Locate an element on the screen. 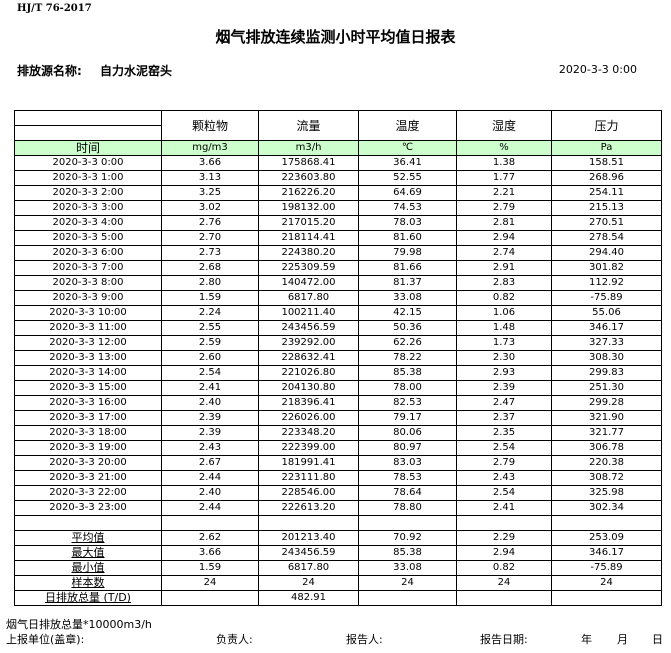 The image size is (671, 653). cell-value: 308.72 is located at coordinates (606, 478).